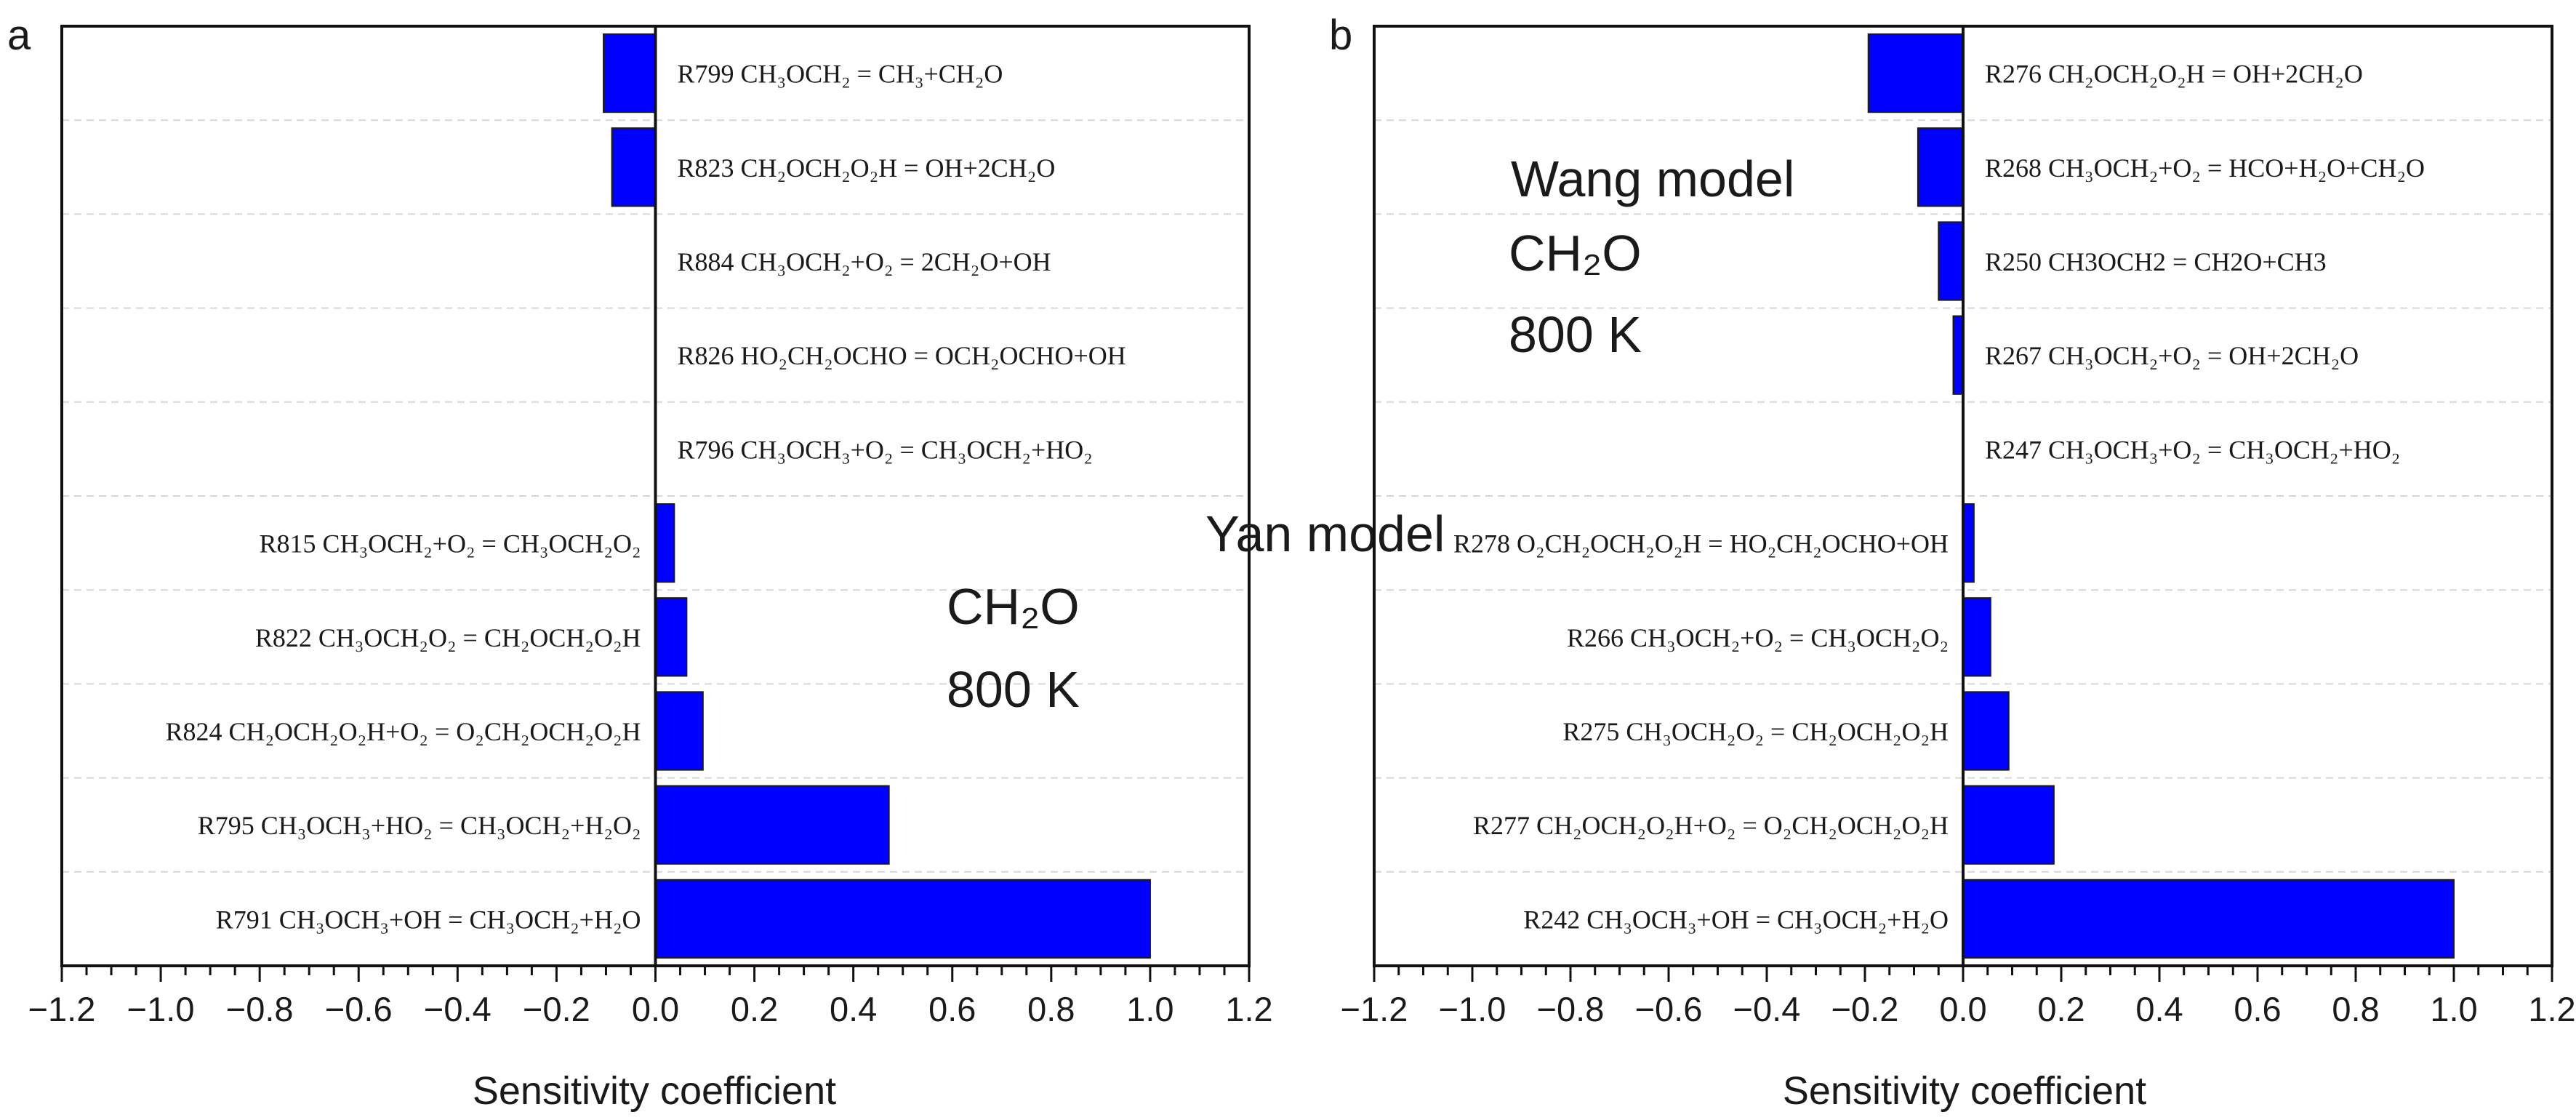  What do you see at coordinates (1916, 73) in the screenshot?
I see `bar-r276` at bounding box center [1916, 73].